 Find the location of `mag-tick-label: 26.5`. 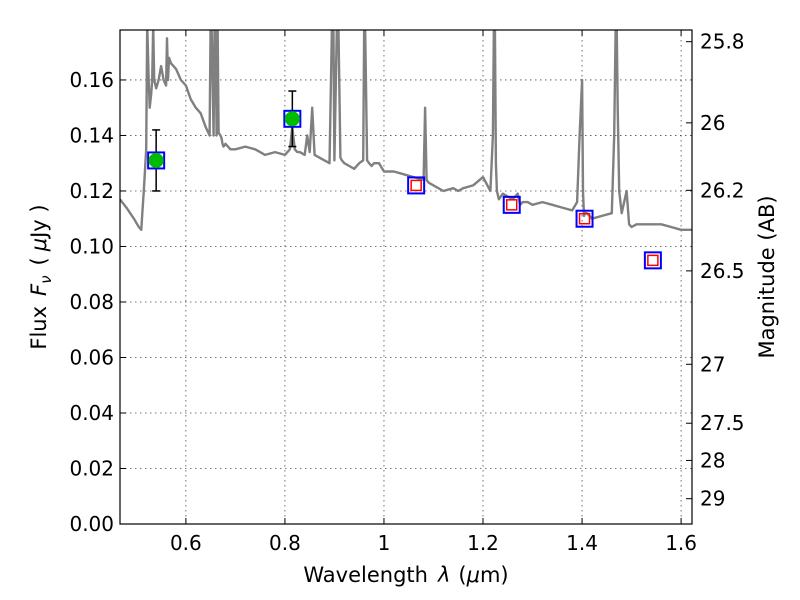

mag-tick-label: 26.5 is located at coordinates (722, 271).